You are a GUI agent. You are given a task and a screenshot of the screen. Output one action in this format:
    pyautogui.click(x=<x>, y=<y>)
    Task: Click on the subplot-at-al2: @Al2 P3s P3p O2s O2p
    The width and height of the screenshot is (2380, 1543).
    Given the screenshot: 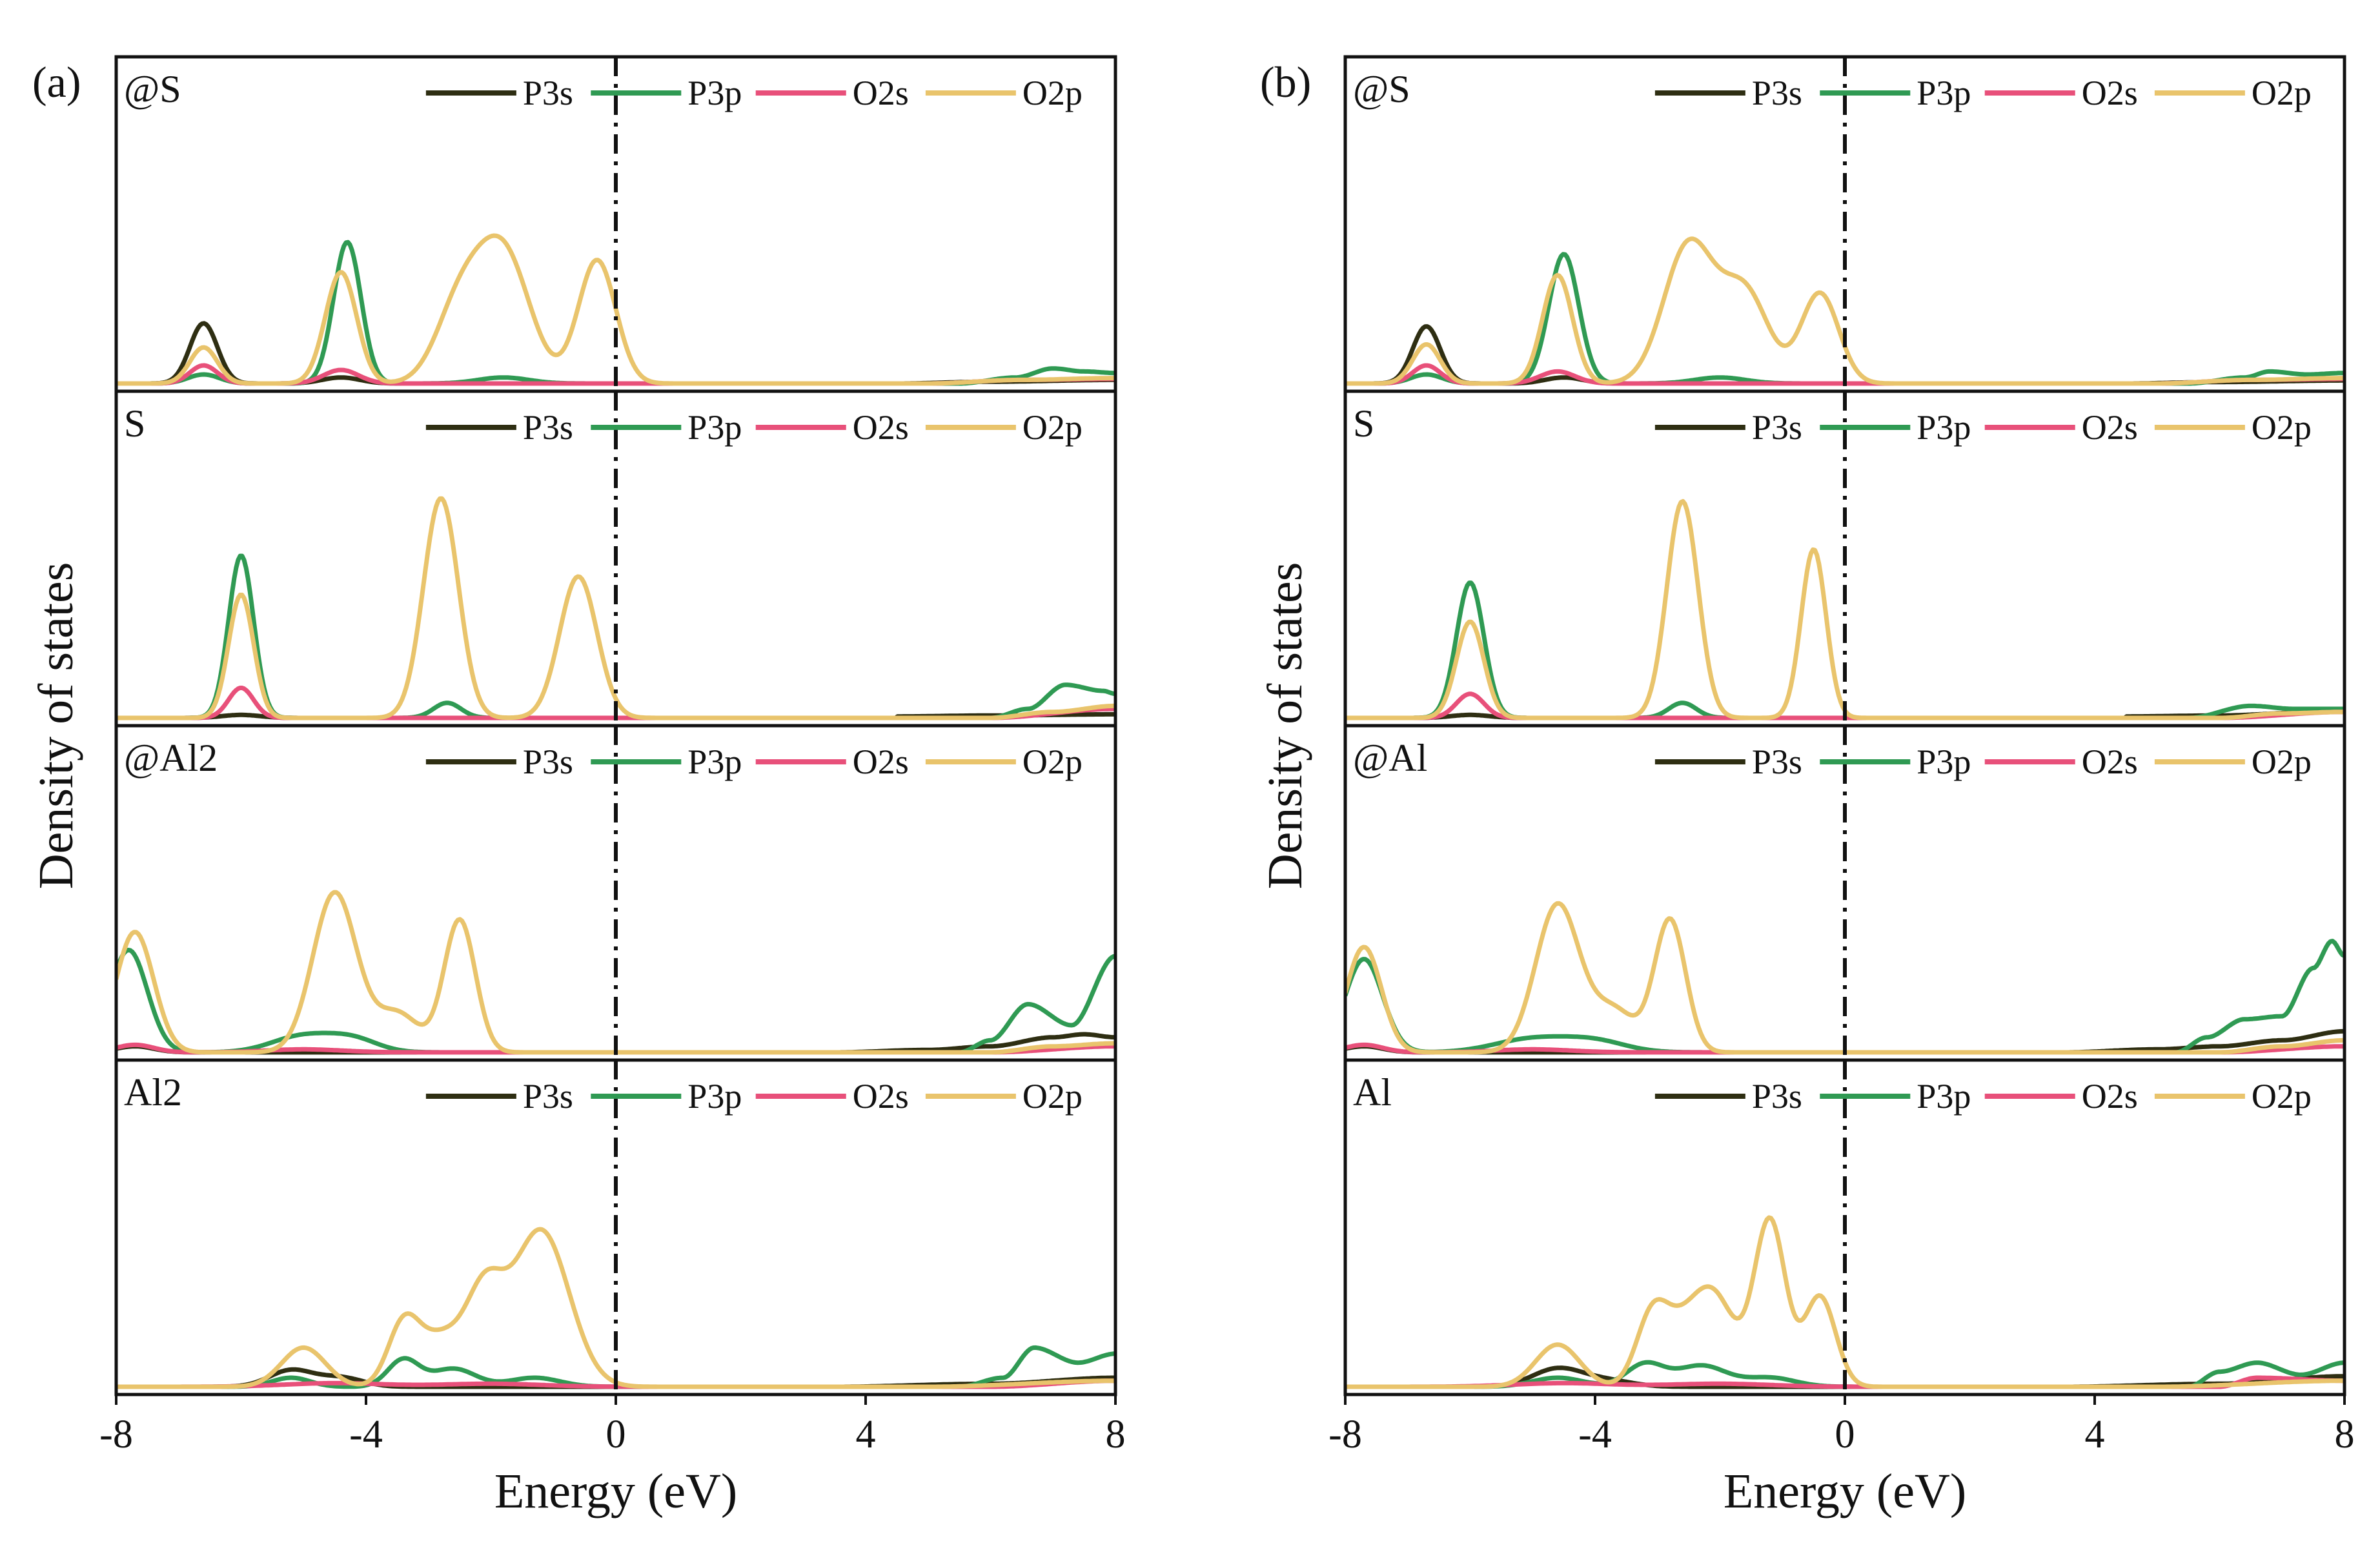 What is the action you would take?
    pyautogui.click(x=615, y=893)
    